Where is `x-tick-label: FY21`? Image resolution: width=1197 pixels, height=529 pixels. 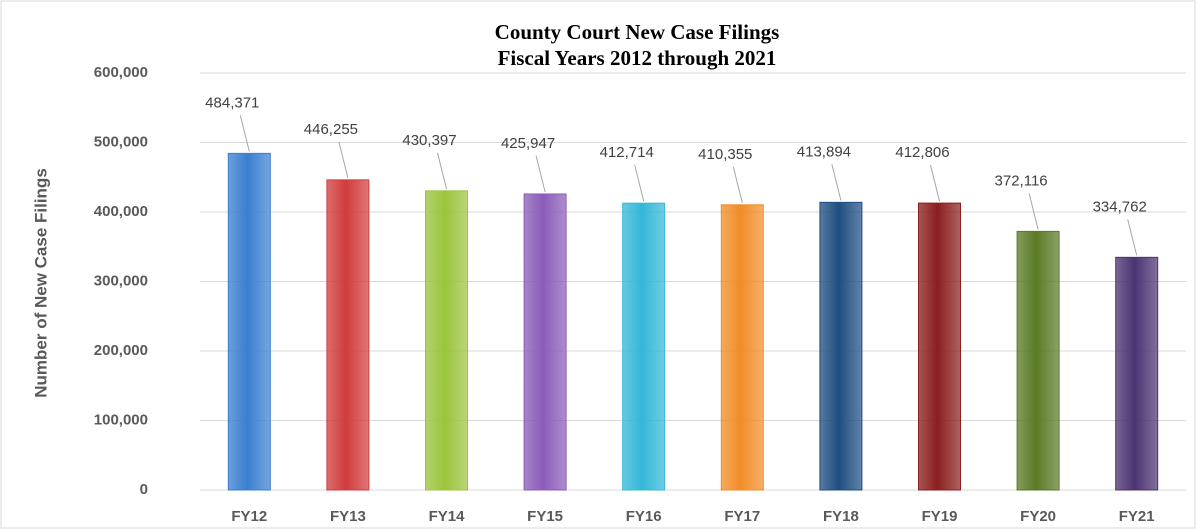 x-tick-label: FY21 is located at coordinates (1137, 516).